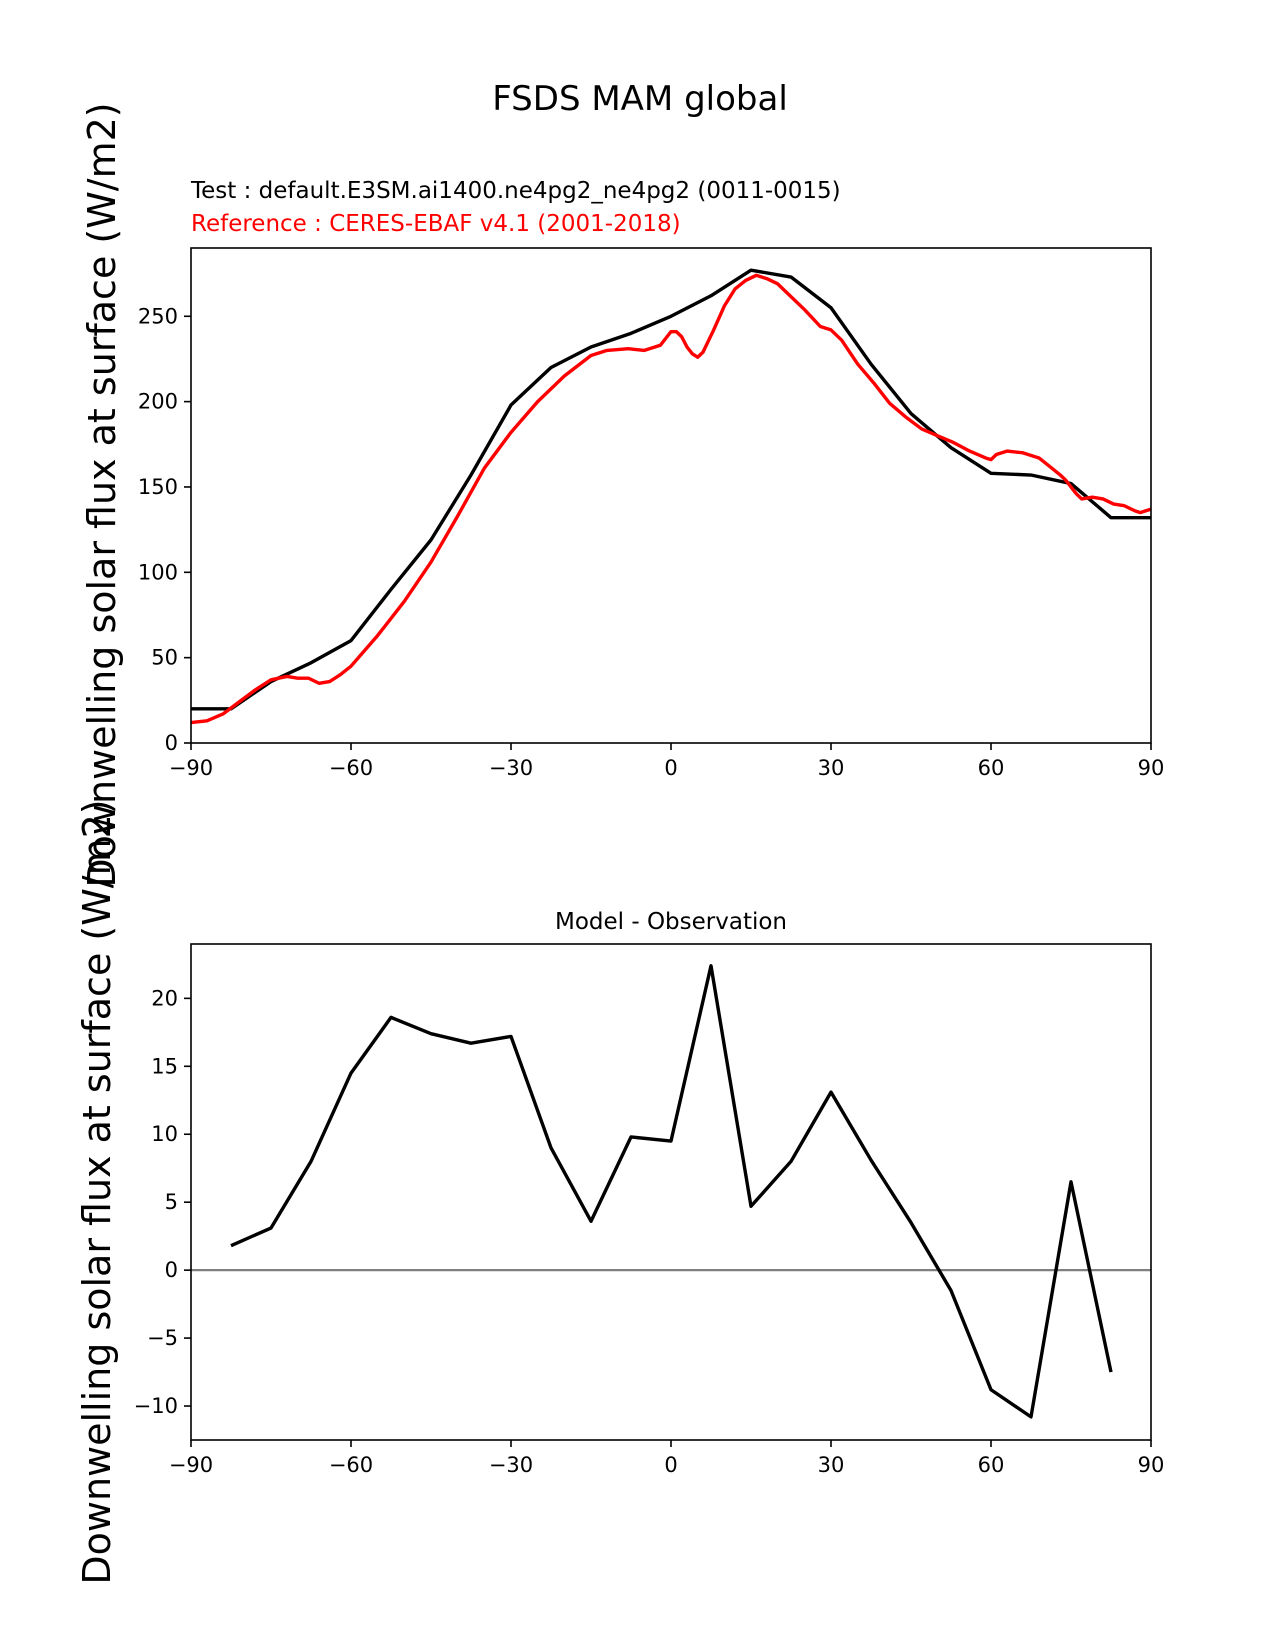 This screenshot has width=1275, height=1650. I want to click on bottom-y-tick-label: 0, so click(171, 1270).